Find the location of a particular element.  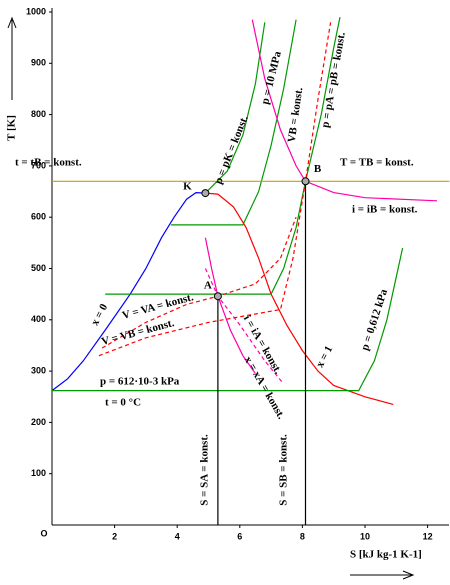

y-tick-label: 100 is located at coordinates (38, 473).